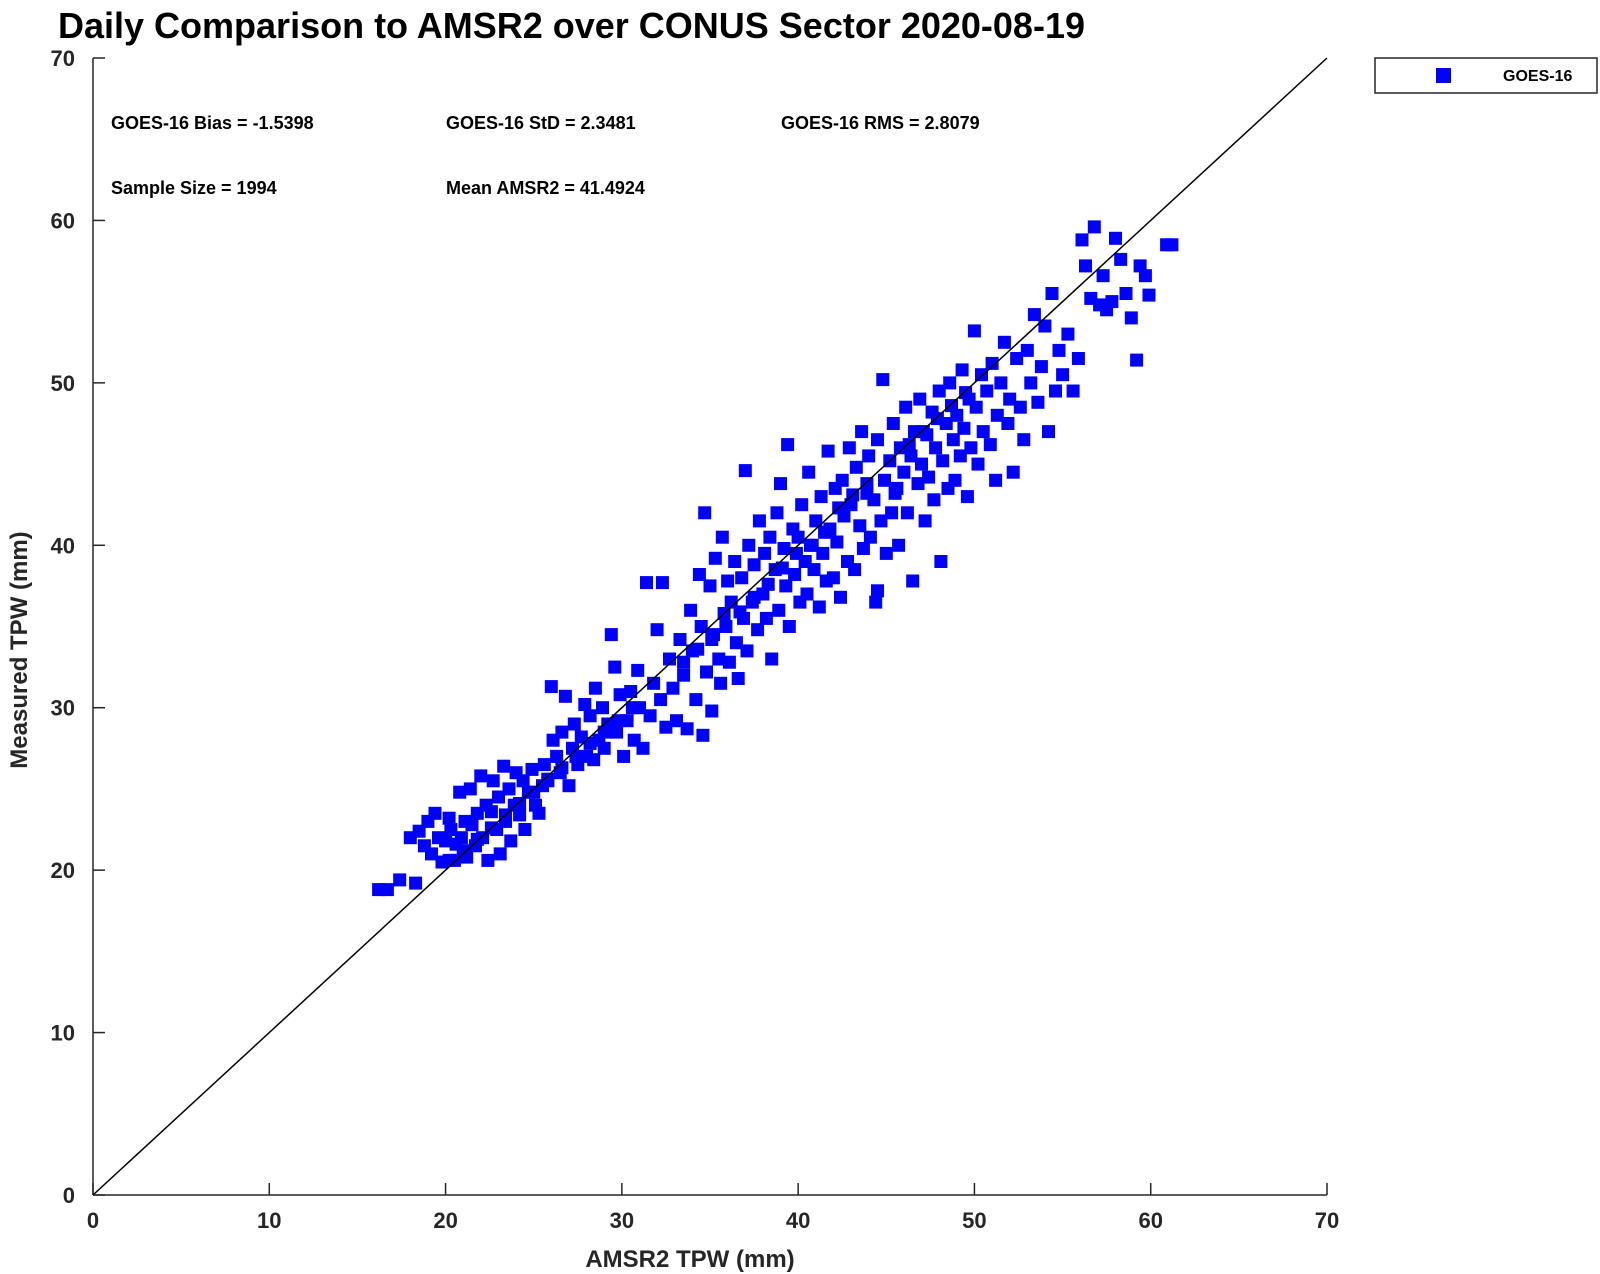  I want to click on stat-sample-size: Sample Size = 1994, so click(194, 188).